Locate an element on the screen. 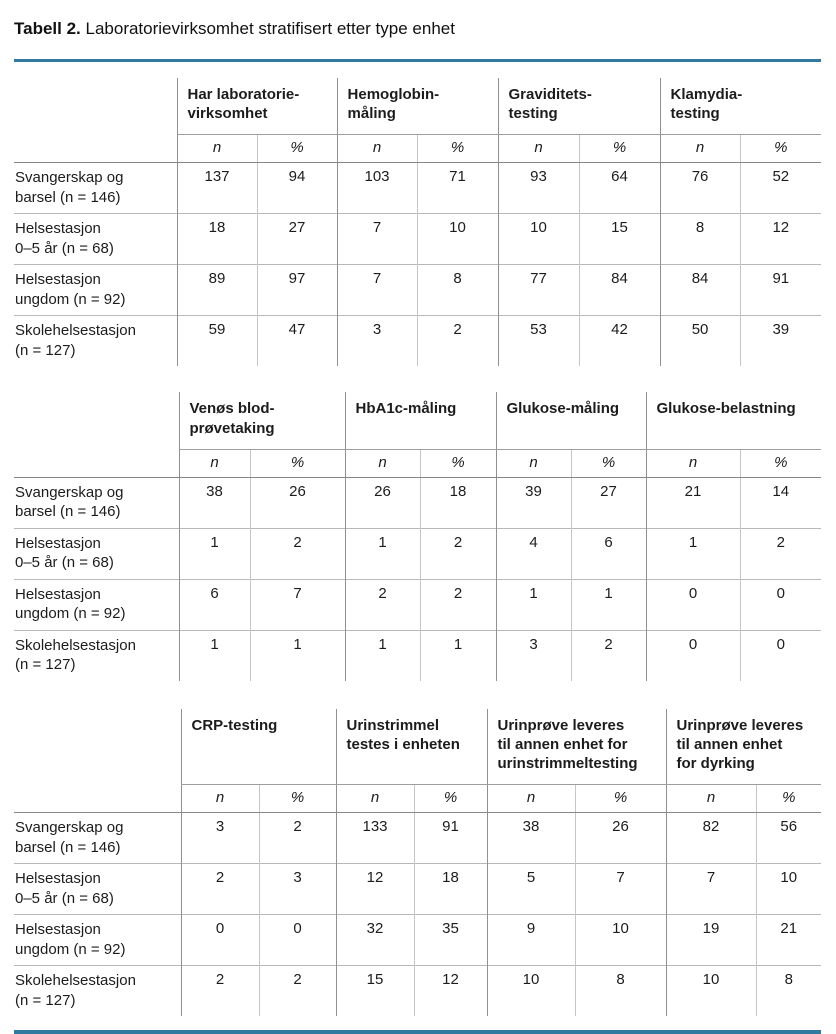  value-cell: 59 is located at coordinates (216, 341).